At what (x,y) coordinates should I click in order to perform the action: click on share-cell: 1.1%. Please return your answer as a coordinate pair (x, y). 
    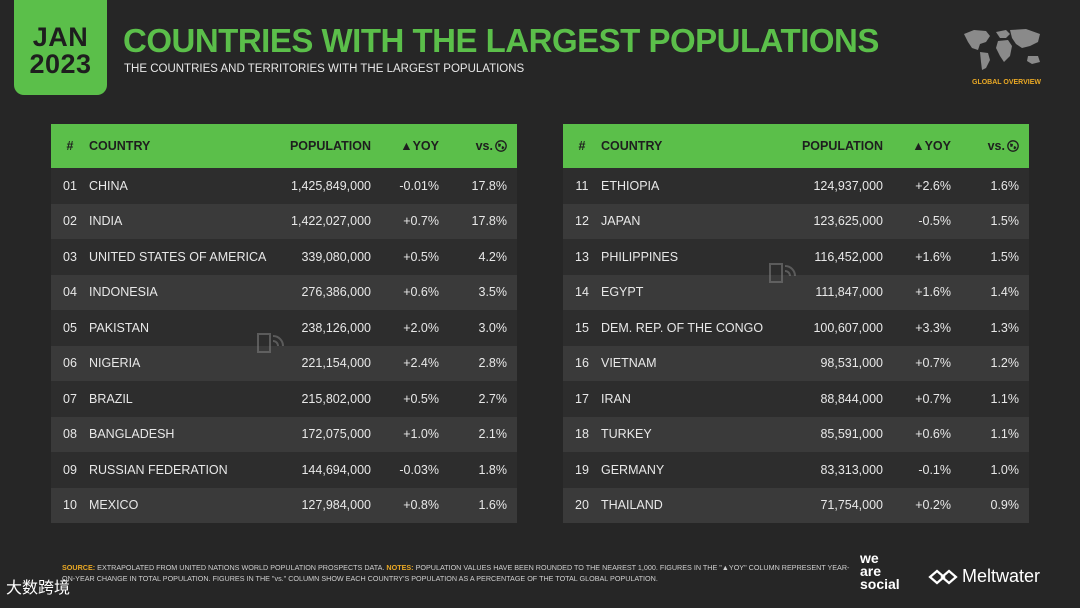
    Looking at the image, I should click on (990, 434).